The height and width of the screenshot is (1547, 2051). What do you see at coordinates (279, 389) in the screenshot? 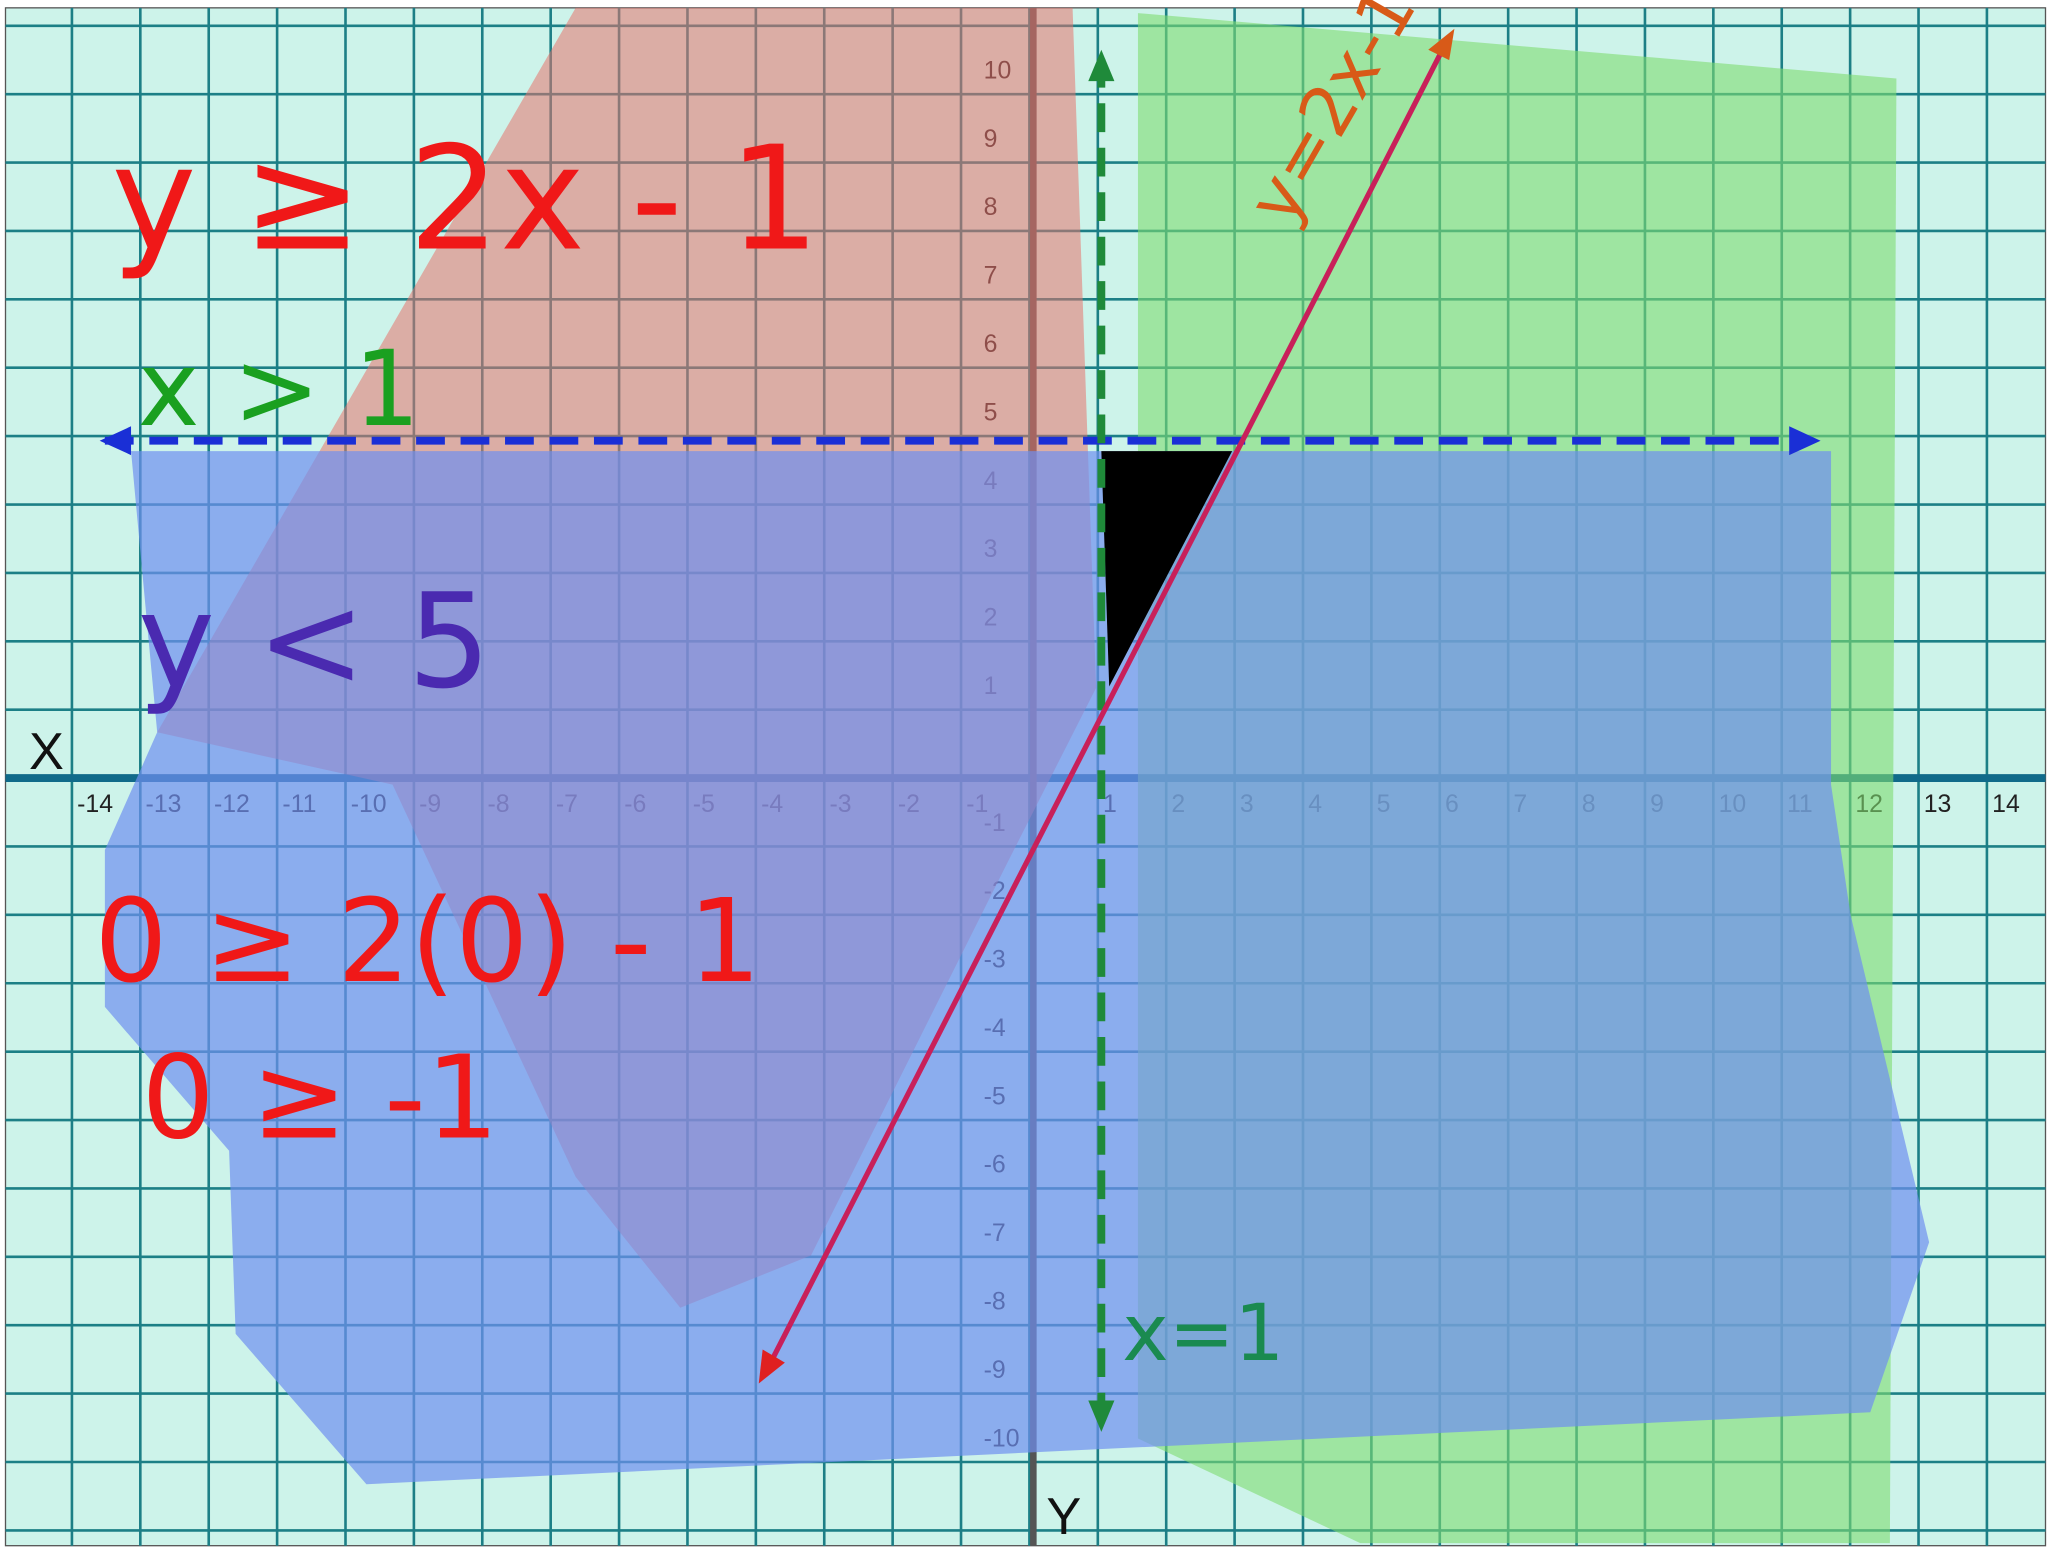
I see `annotation: x > 1` at bounding box center [279, 389].